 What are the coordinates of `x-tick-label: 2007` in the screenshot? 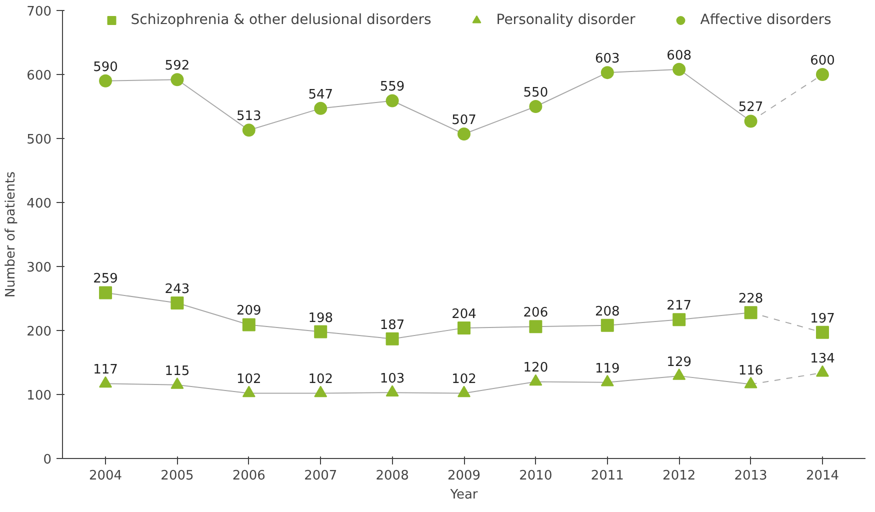 It's located at (321, 476).